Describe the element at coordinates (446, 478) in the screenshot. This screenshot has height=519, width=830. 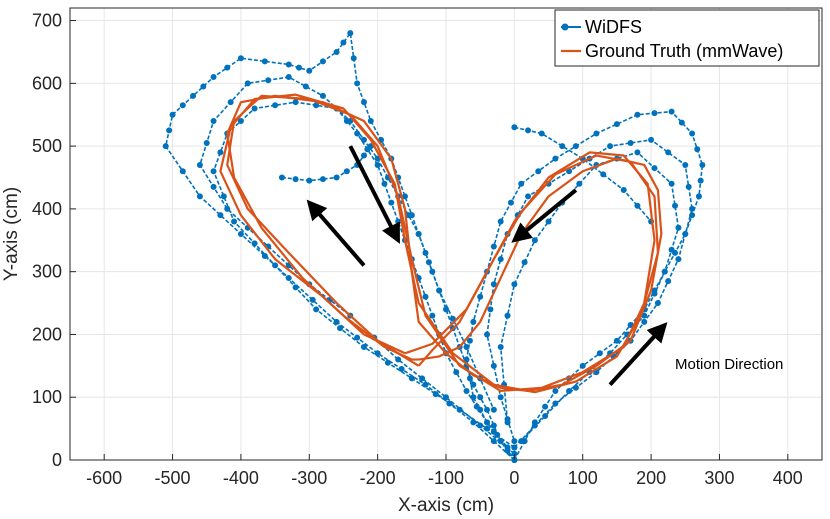
I see `x-tick-label: -100` at that location.